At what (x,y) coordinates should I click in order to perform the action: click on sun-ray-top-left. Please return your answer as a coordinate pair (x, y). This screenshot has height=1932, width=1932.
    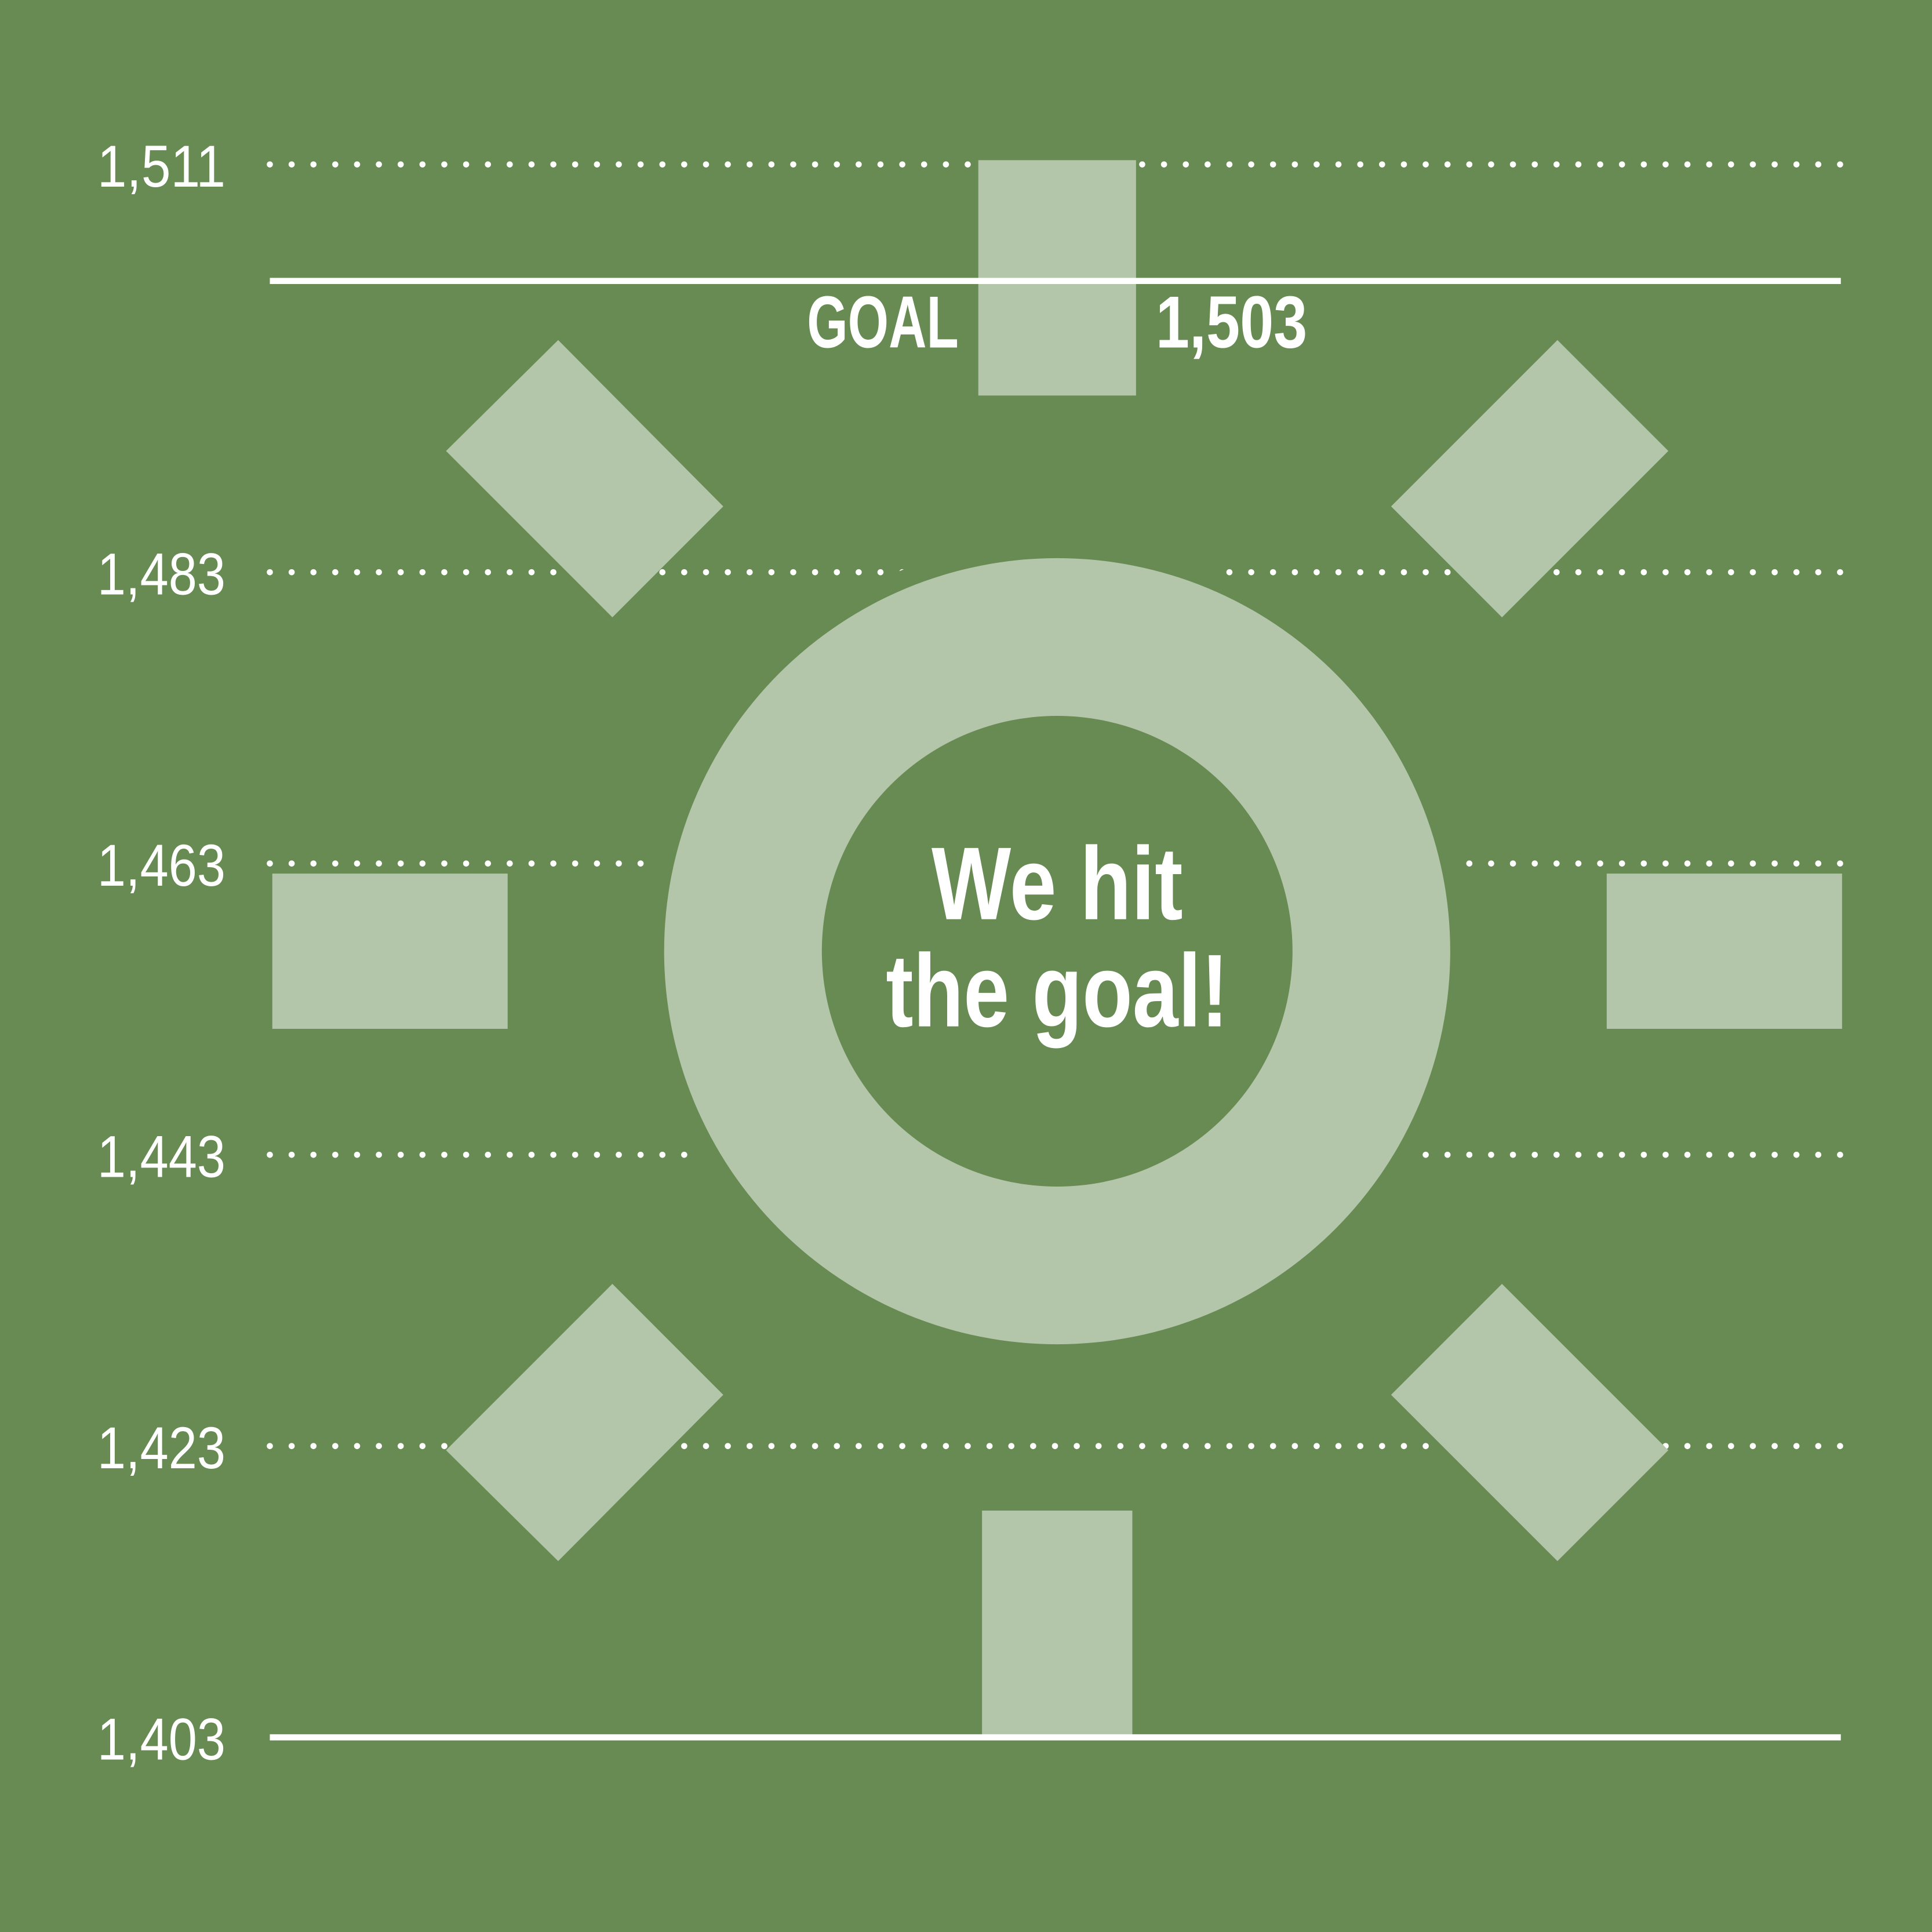
    Looking at the image, I should click on (584, 478).